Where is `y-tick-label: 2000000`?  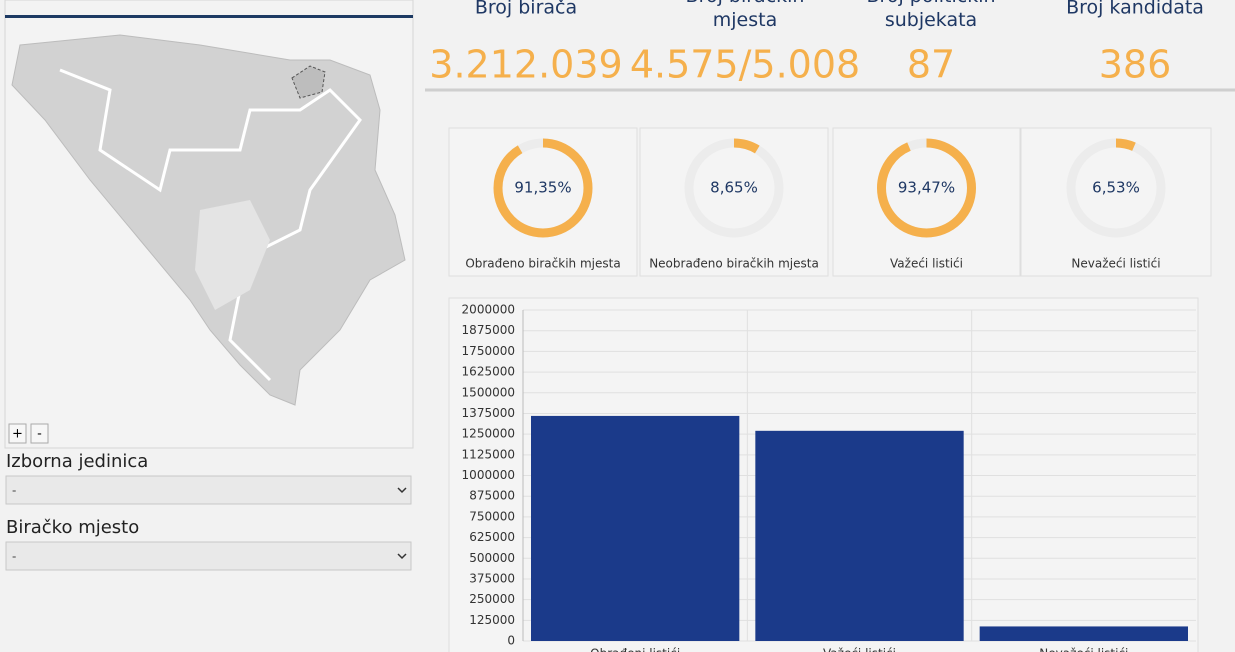
y-tick-label: 2000000 is located at coordinates (488, 310).